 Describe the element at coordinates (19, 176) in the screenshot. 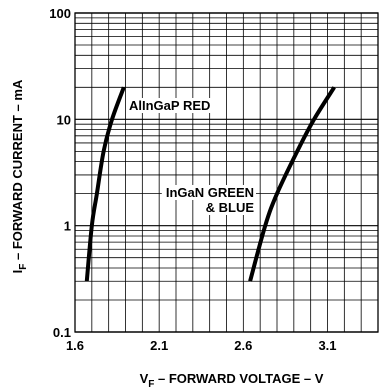

I see `y-axis-label: IF – FORWARD CURRENT – mA` at that location.